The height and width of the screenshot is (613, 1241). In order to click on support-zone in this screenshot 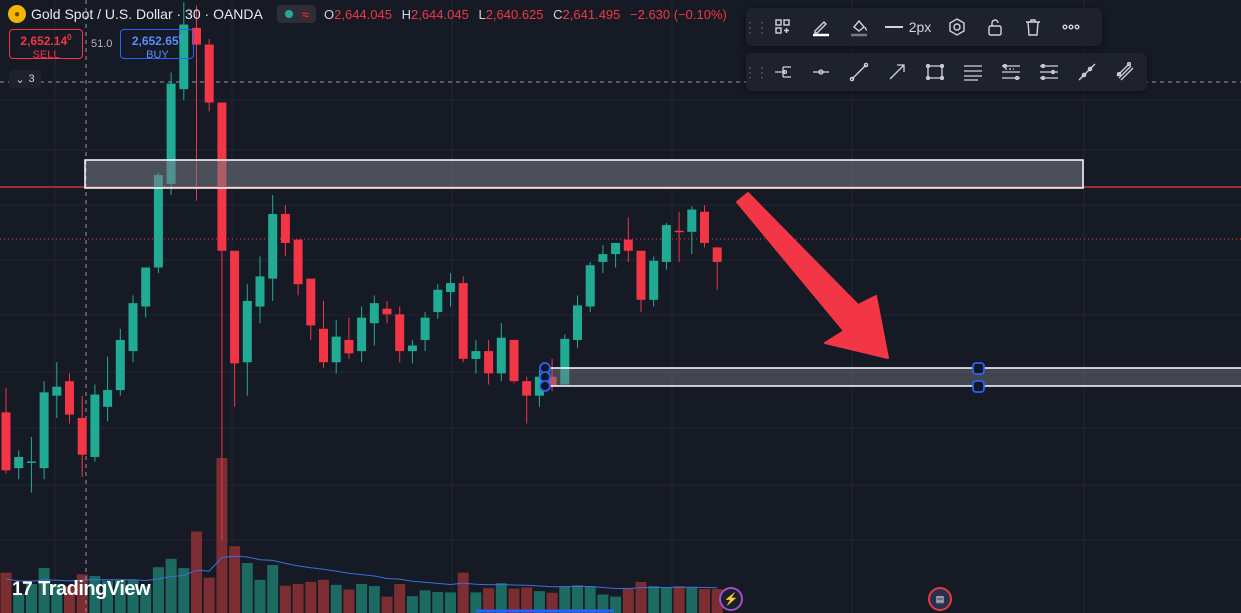, I will do `click(892, 377)`.